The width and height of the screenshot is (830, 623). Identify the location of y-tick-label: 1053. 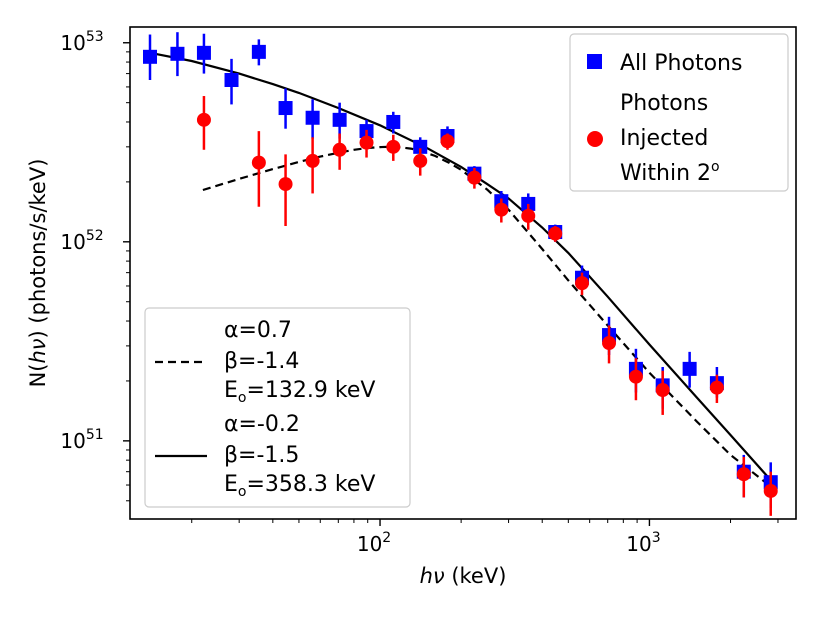
(81, 42).